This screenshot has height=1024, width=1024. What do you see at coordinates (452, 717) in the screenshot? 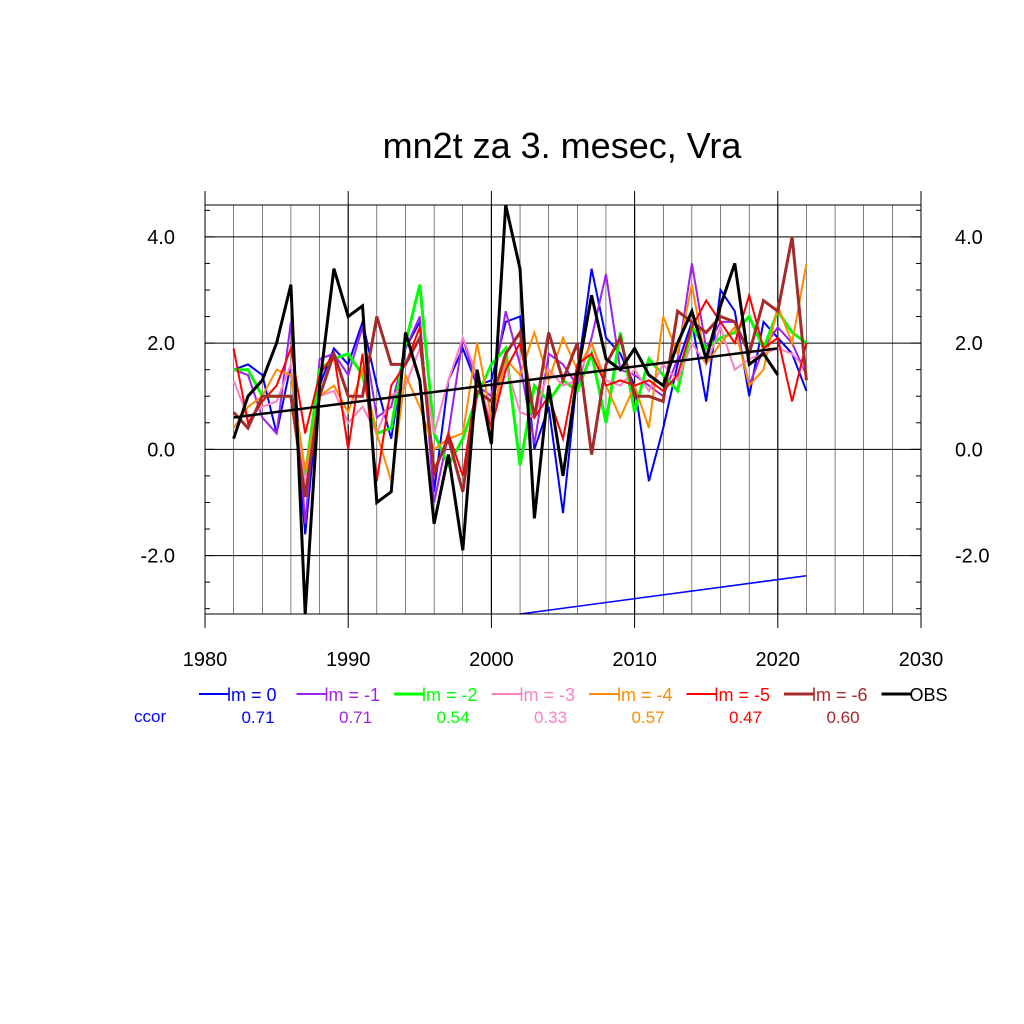
I see `ccor-value: 0.54` at bounding box center [452, 717].